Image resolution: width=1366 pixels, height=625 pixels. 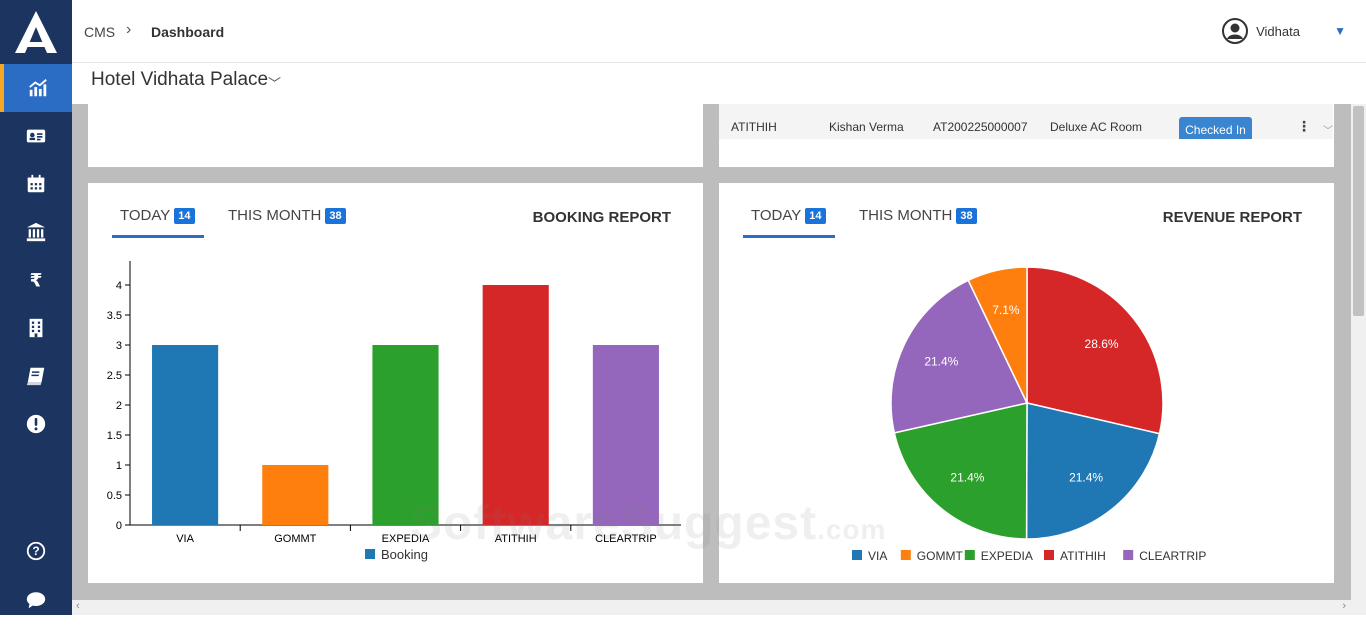 What do you see at coordinates (36, 184) in the screenshot?
I see `nav-calendar` at bounding box center [36, 184].